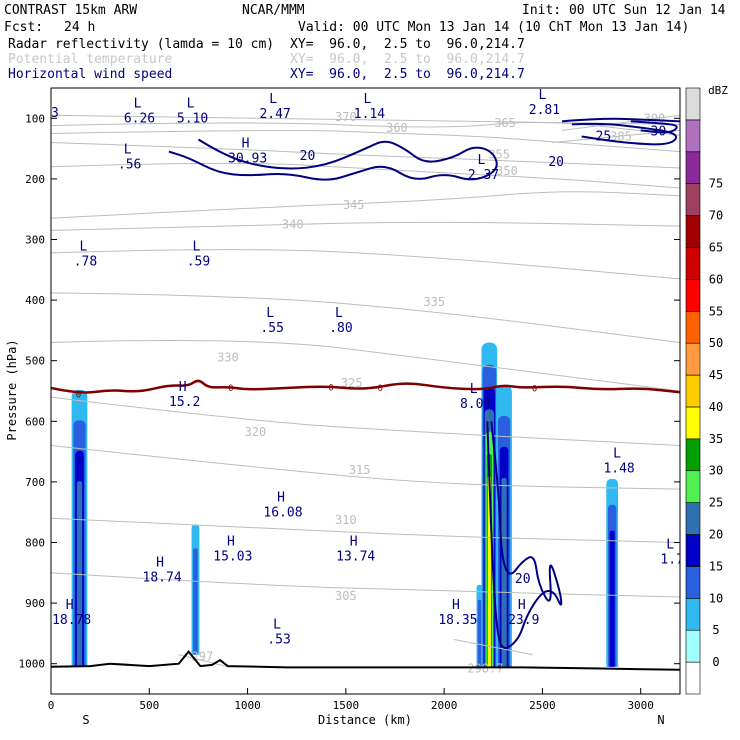  Describe the element at coordinates (718, 90) in the screenshot. I see `colorbar-unit: dBZ` at that location.